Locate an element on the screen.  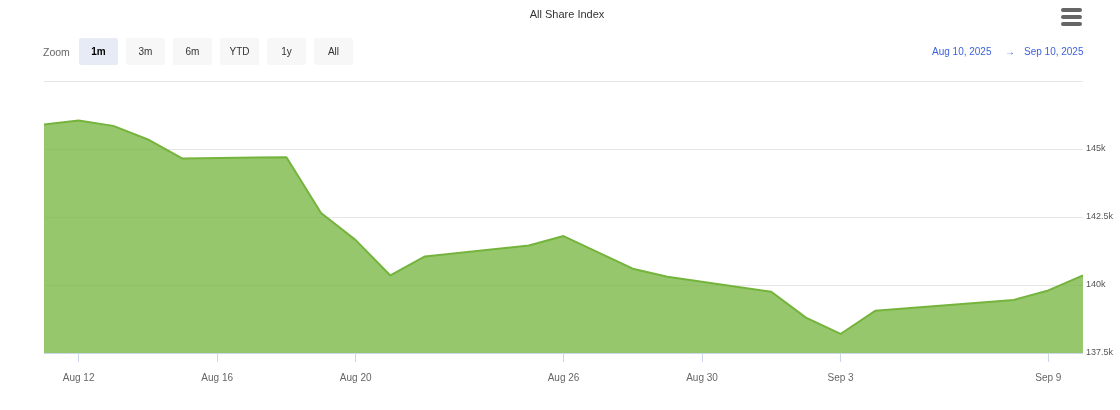
text: Sep 10, 2025 is located at coordinates (1054, 51).